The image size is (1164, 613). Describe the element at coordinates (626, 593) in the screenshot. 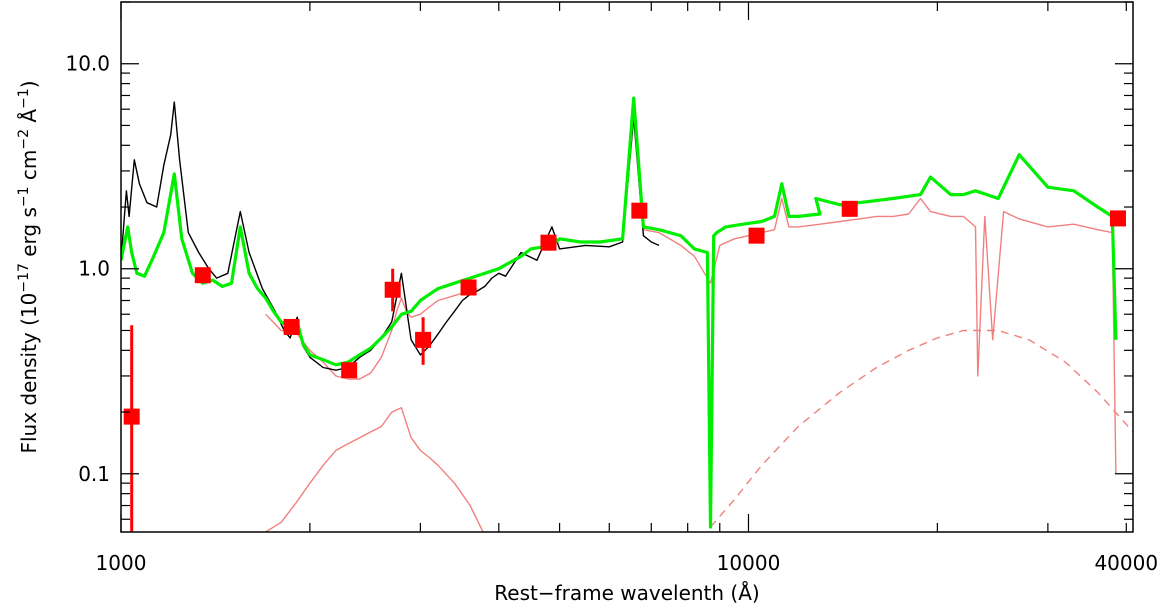

I see `x-axis-label: Rest−frame wavelenth (Å)` at that location.